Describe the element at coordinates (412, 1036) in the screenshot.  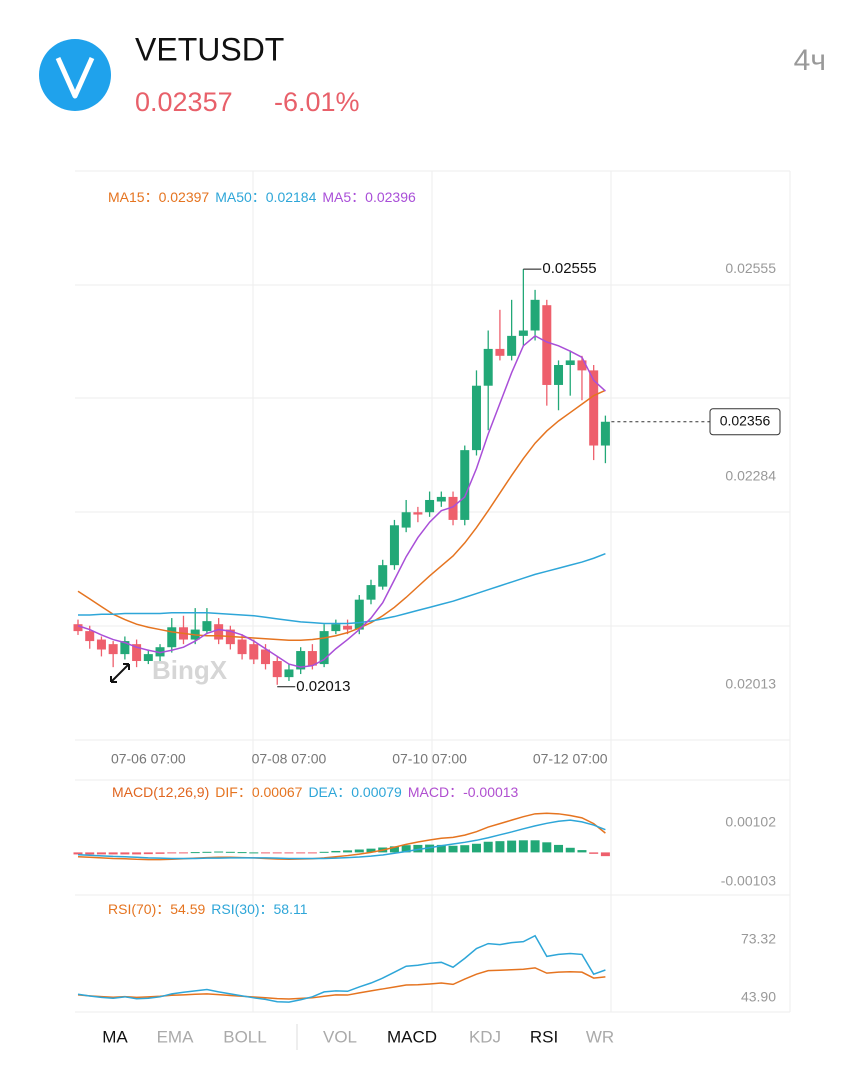
I see `indicator-tab: MACD` at that location.